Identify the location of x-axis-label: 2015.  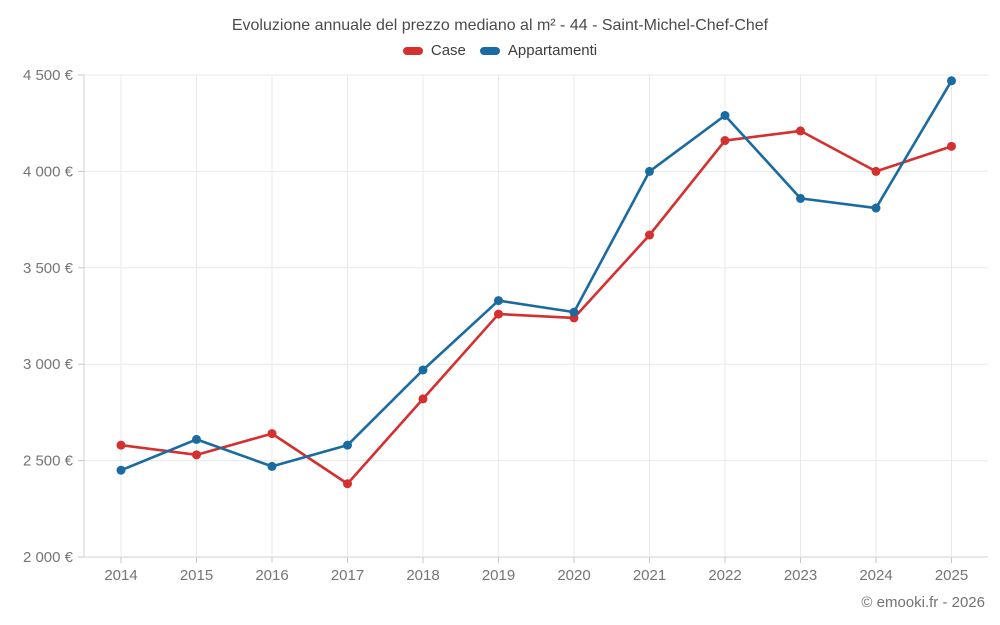
(196, 575).